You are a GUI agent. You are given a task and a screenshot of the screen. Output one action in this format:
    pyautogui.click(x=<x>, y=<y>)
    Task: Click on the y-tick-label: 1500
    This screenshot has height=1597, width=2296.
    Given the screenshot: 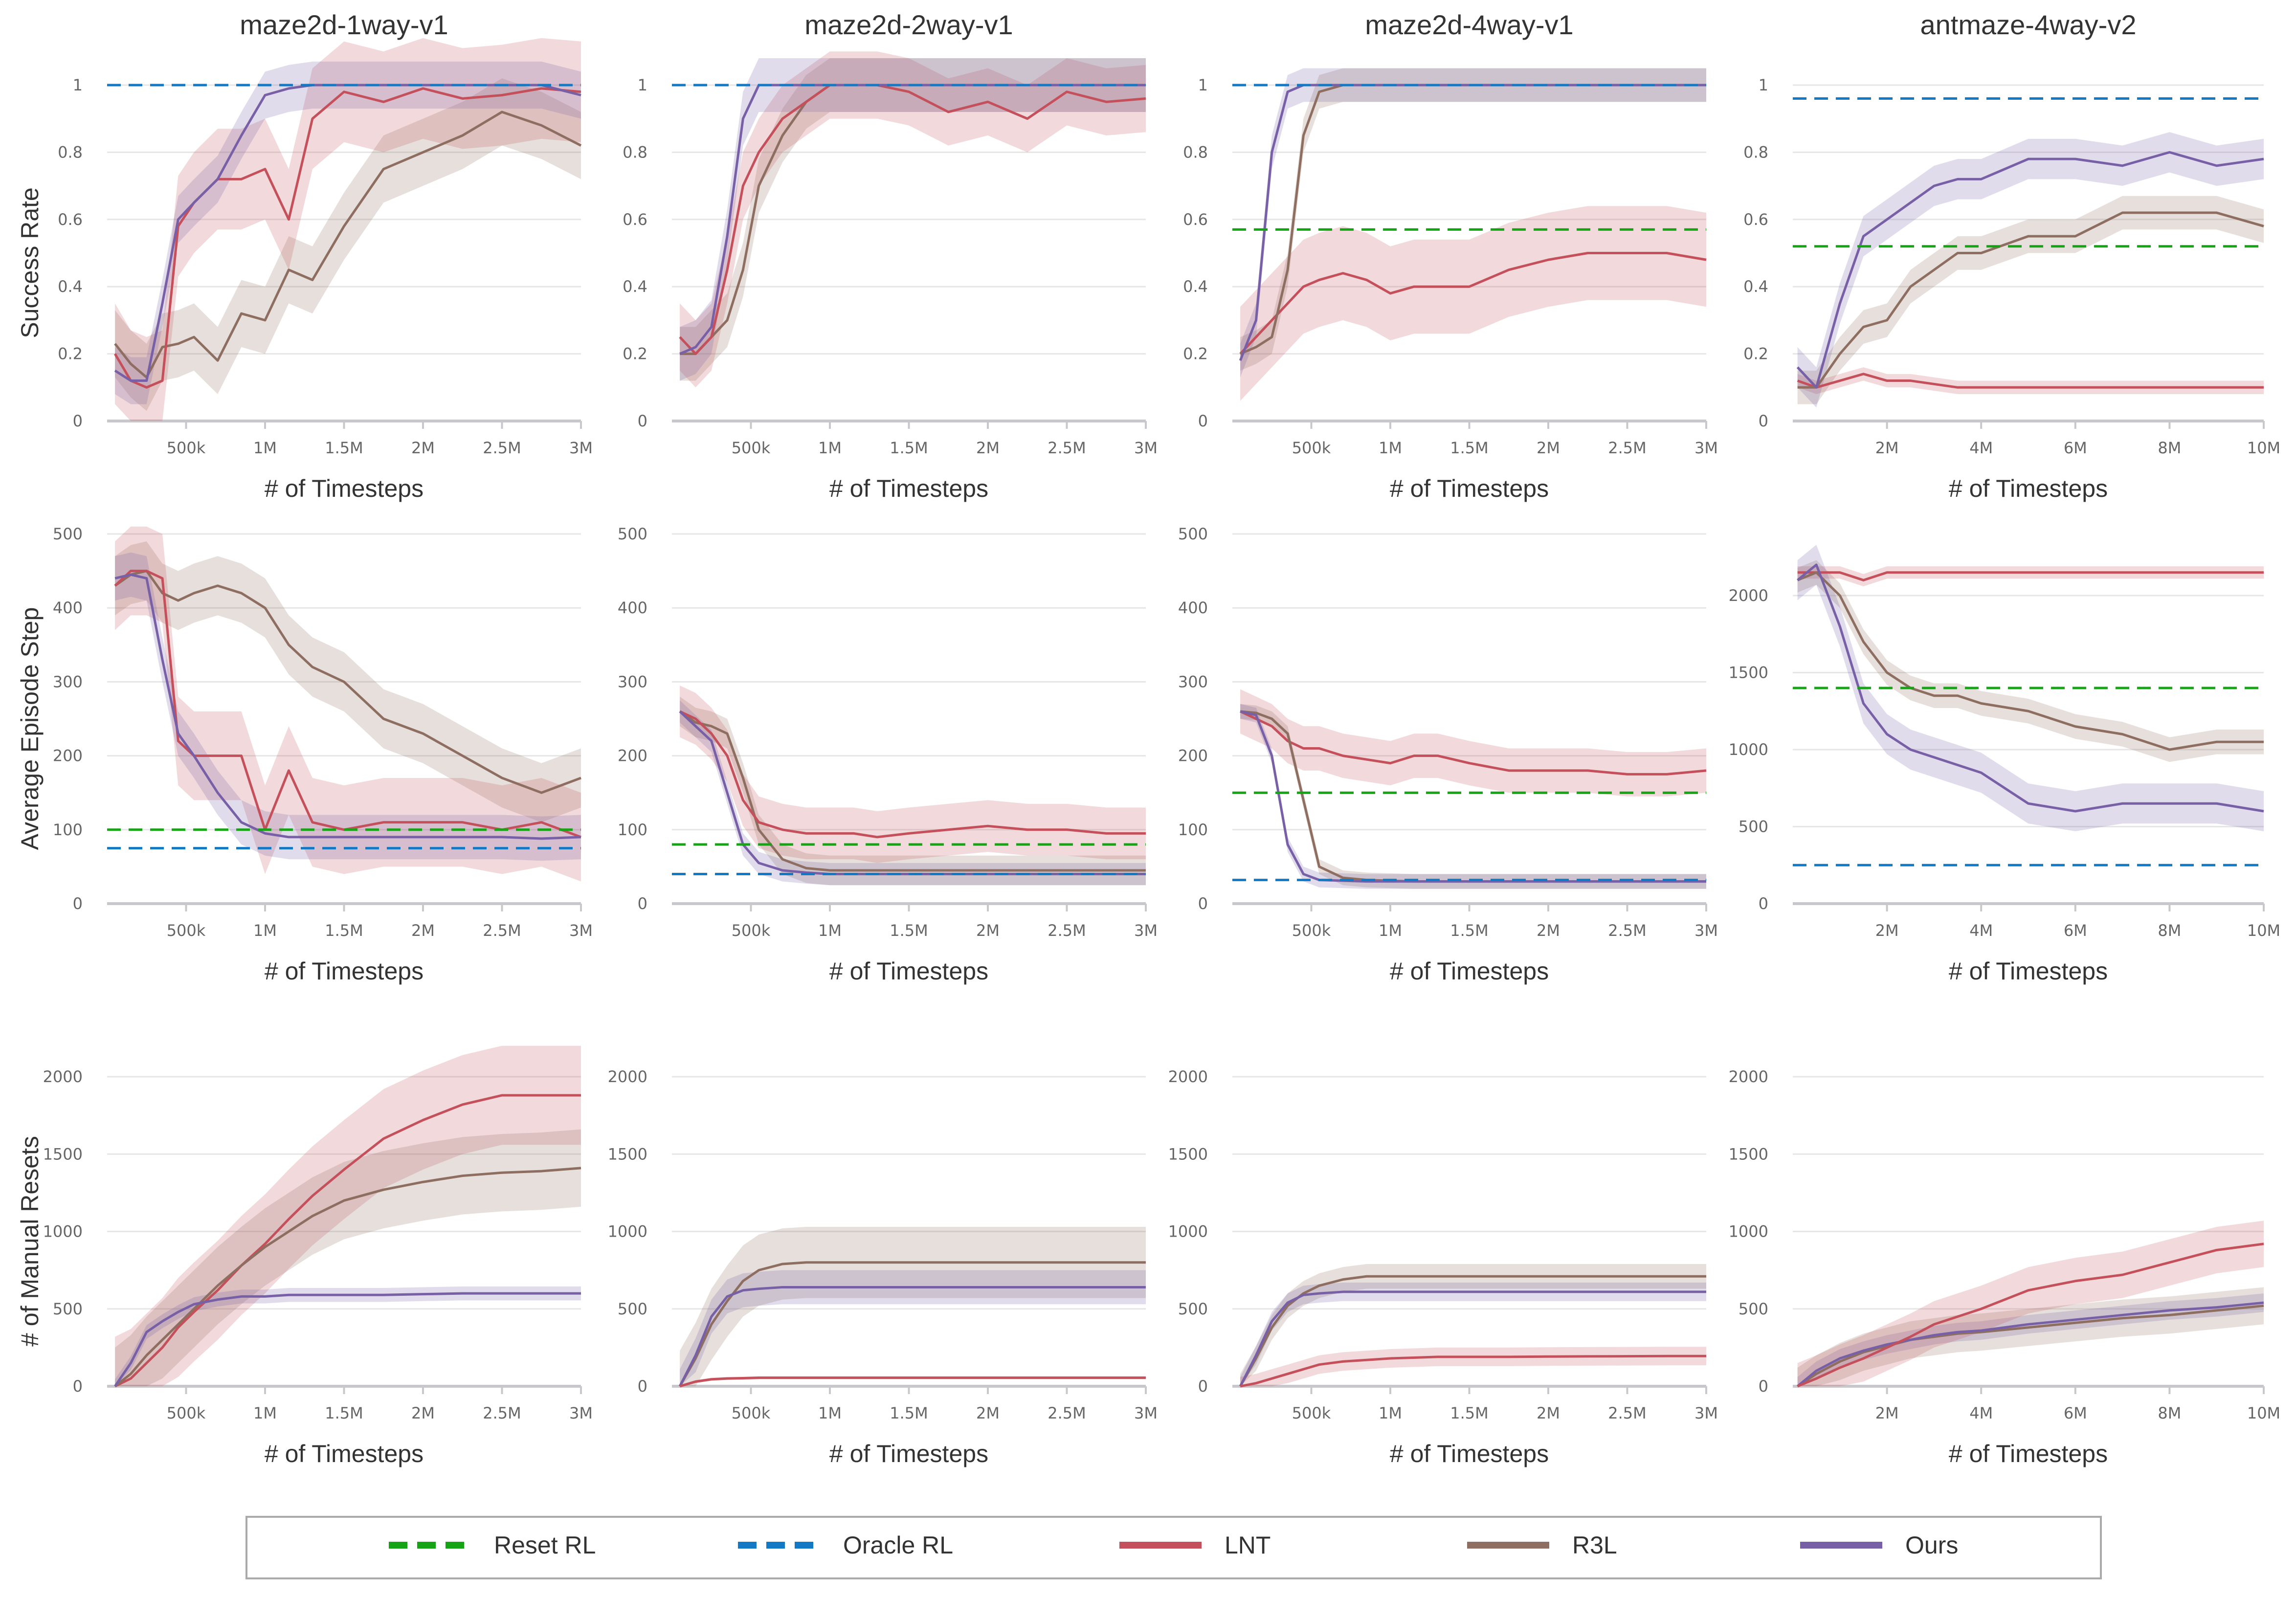 What is the action you would take?
    pyautogui.click(x=1748, y=1154)
    